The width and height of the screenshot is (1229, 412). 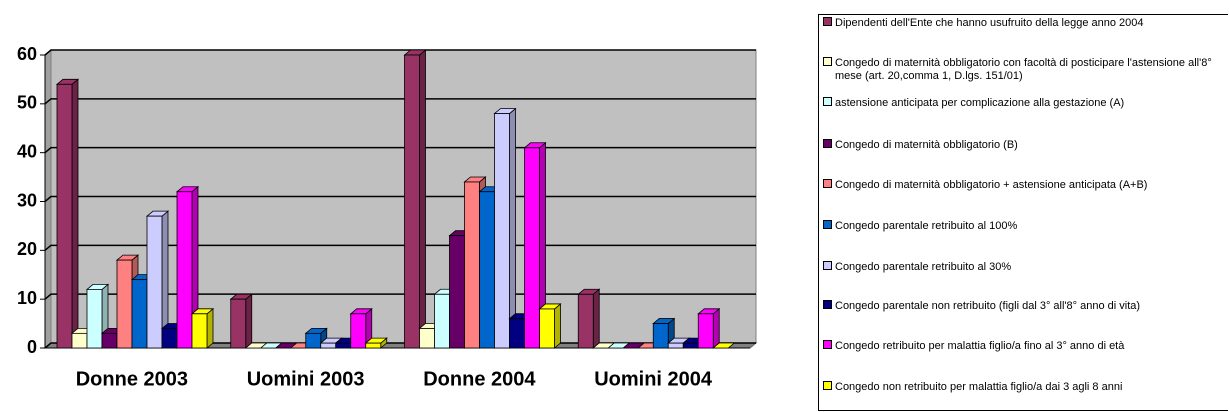 What do you see at coordinates (306, 379) in the screenshot?
I see `x-tick-label: Uomini 2003` at bounding box center [306, 379].